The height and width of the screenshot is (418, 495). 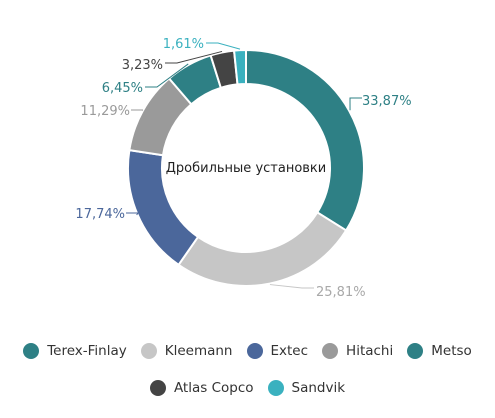 I want to click on legend-label-extec: Extec, so click(x=289, y=351).